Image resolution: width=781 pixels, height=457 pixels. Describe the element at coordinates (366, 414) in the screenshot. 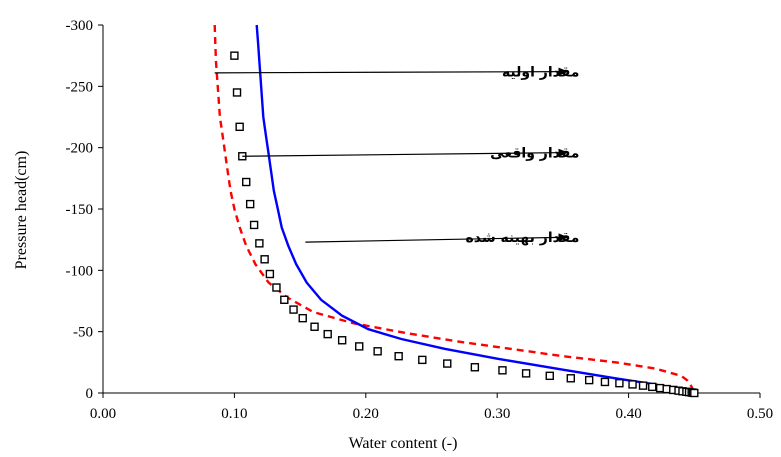

I see `x-tick-label: 0.20` at that location.